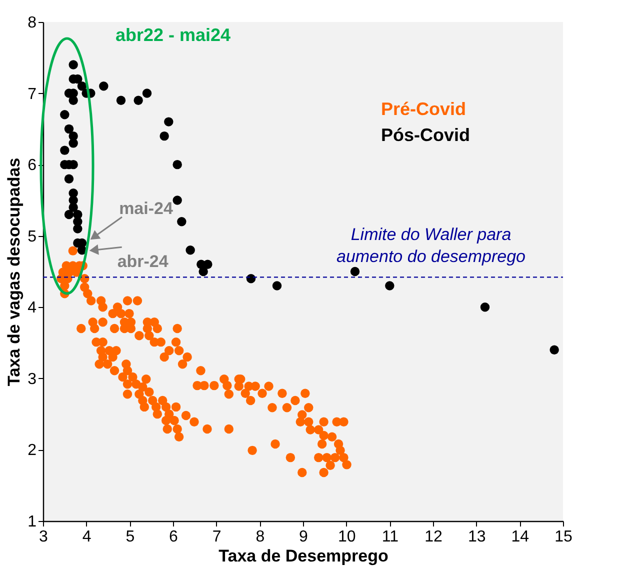 The width and height of the screenshot is (623, 580). I want to click on annotation: abr-24, so click(143, 262).